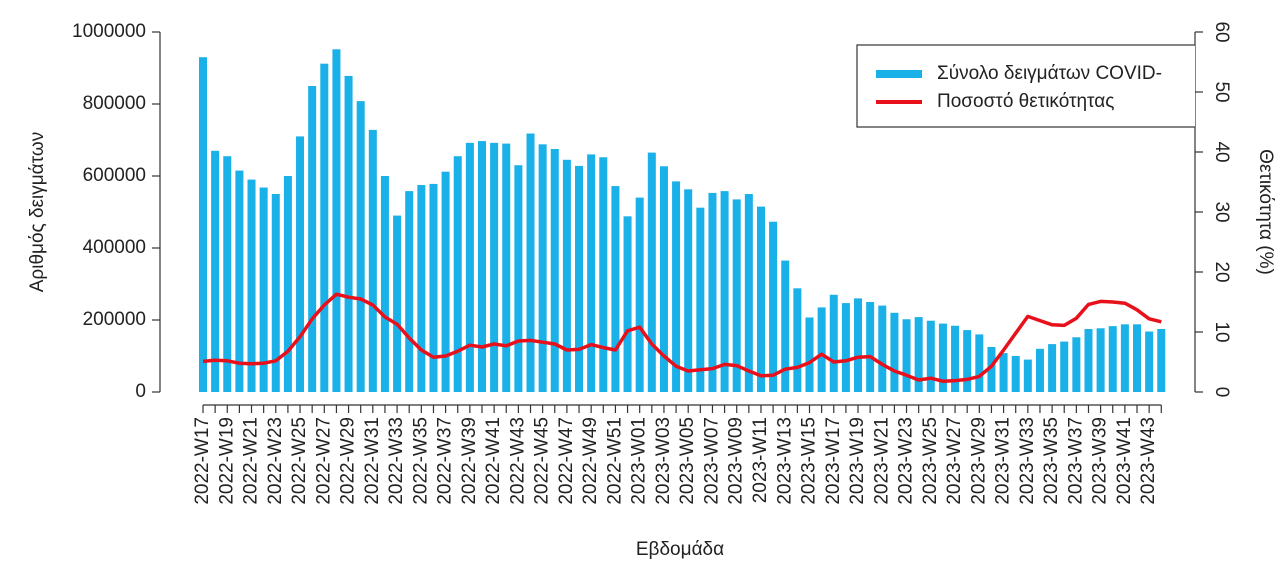  What do you see at coordinates (140, 391) in the screenshot?
I see `y-tick-label: 0` at bounding box center [140, 391].